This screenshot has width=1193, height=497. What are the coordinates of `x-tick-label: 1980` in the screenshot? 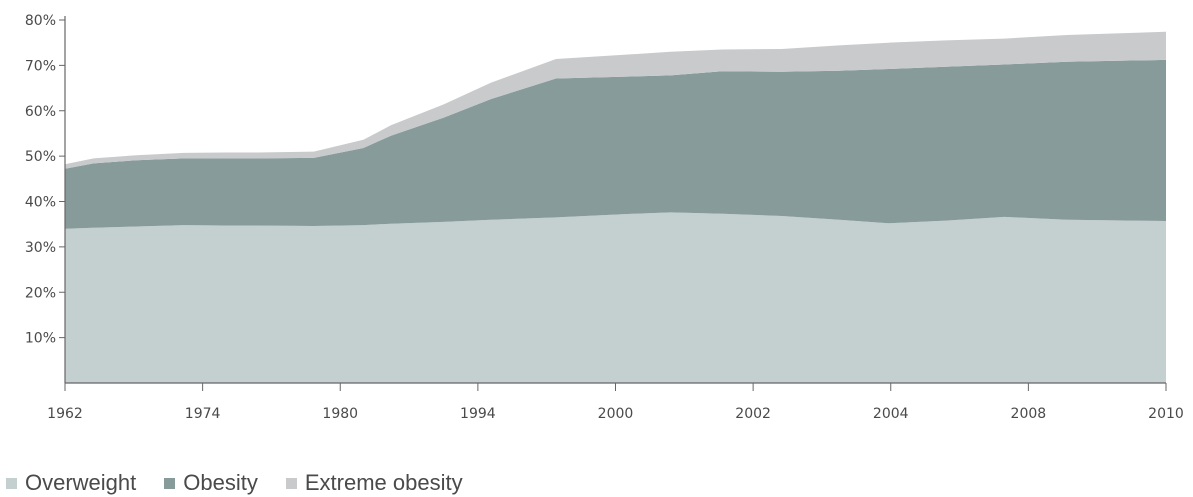 It's located at (340, 414).